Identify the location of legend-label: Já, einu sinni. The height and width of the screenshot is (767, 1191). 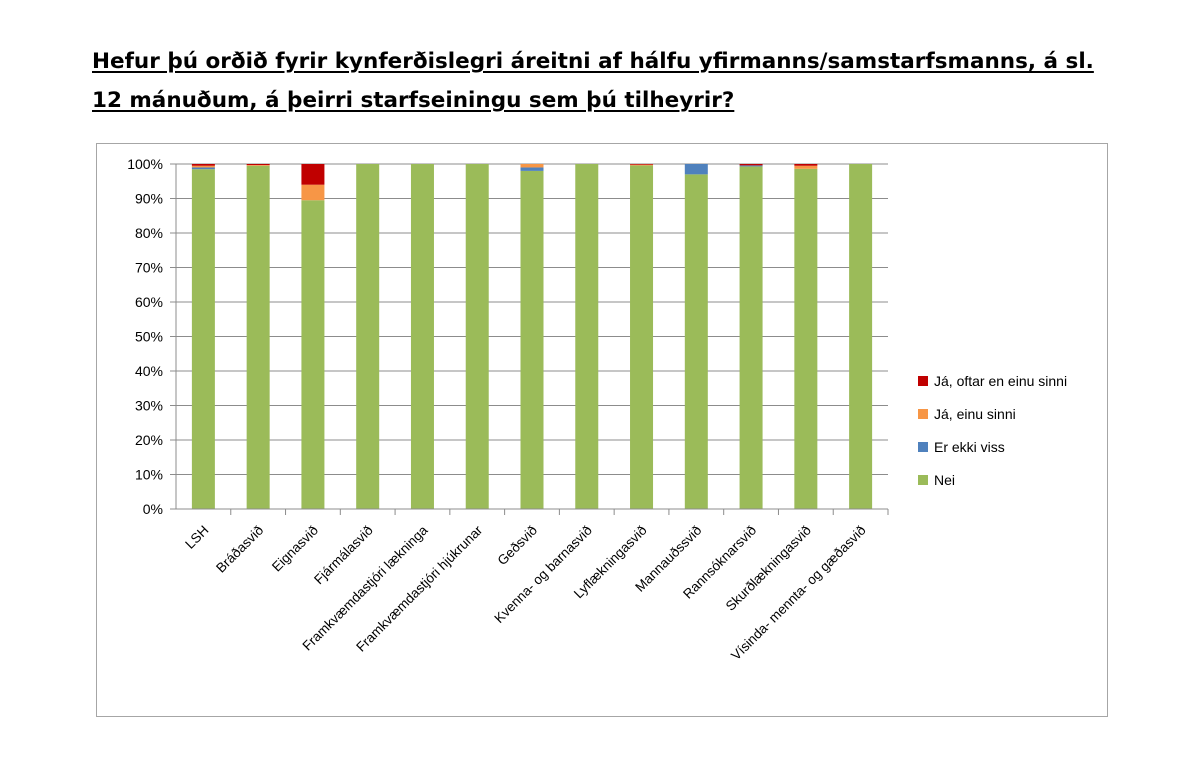
(975, 414).